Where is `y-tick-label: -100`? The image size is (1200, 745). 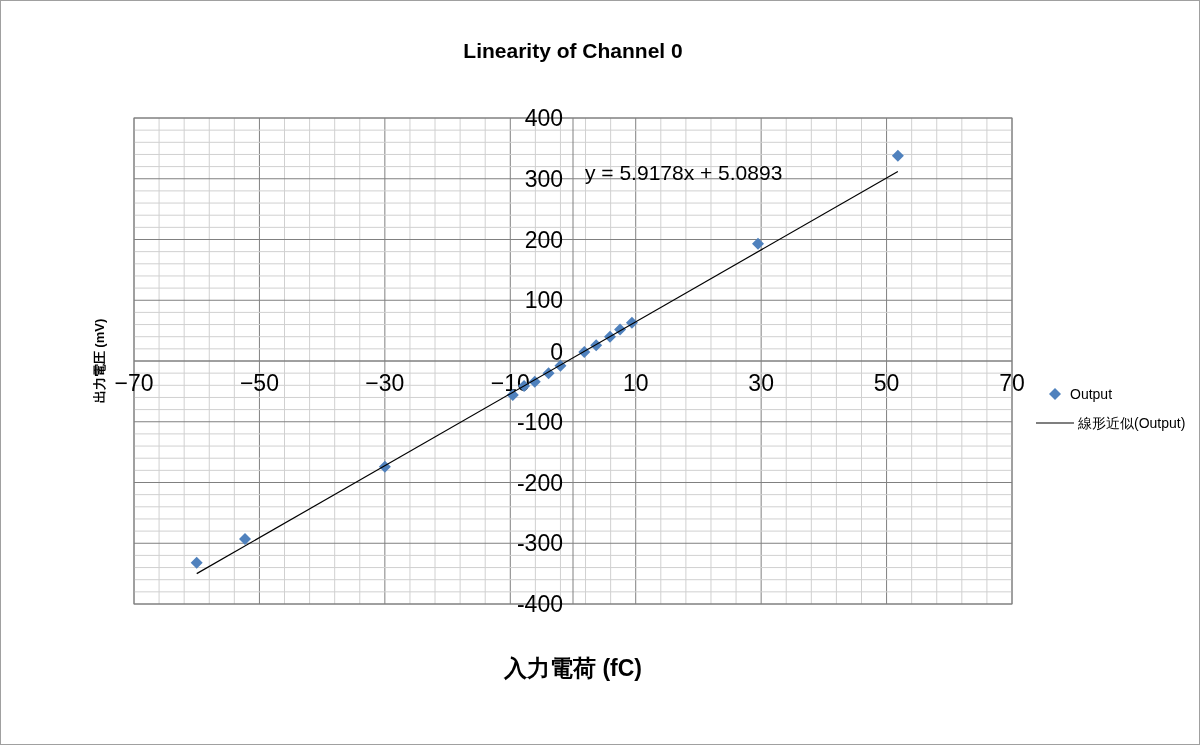 y-tick-label: -100 is located at coordinates (539, 421).